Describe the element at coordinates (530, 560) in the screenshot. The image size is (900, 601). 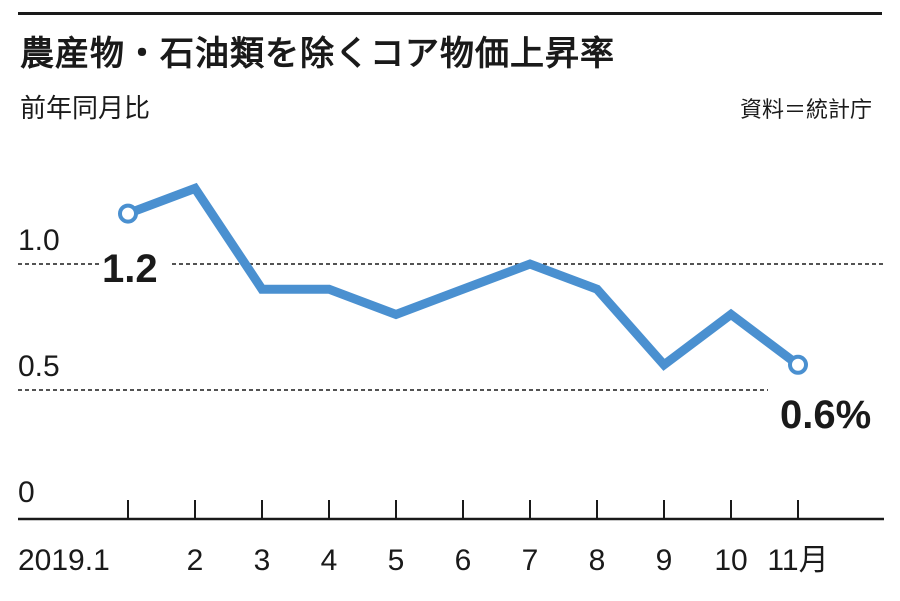
I see `x-tick-label: 7` at that location.